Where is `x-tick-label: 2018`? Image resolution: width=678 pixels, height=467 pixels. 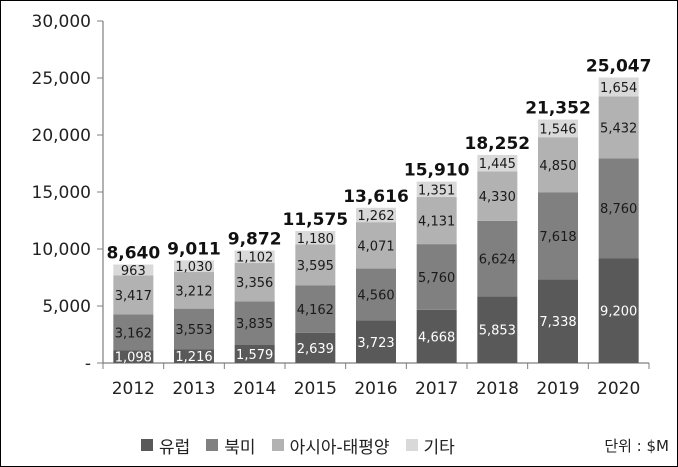 x-tick-label: 2018 is located at coordinates (497, 389).